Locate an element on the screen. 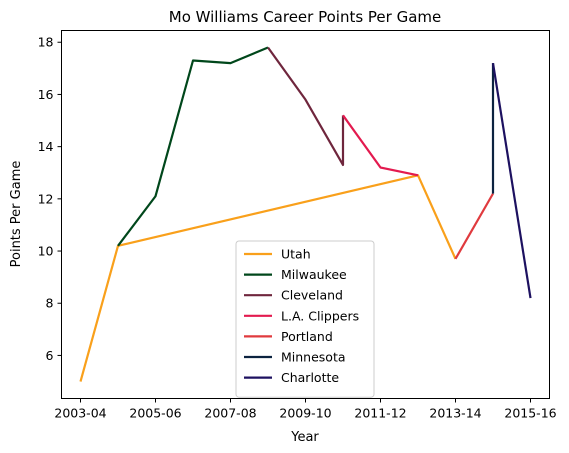 The width and height of the screenshot is (569, 453). legend-item-l-a-clippers: L.A. Clippers is located at coordinates (301, 315).